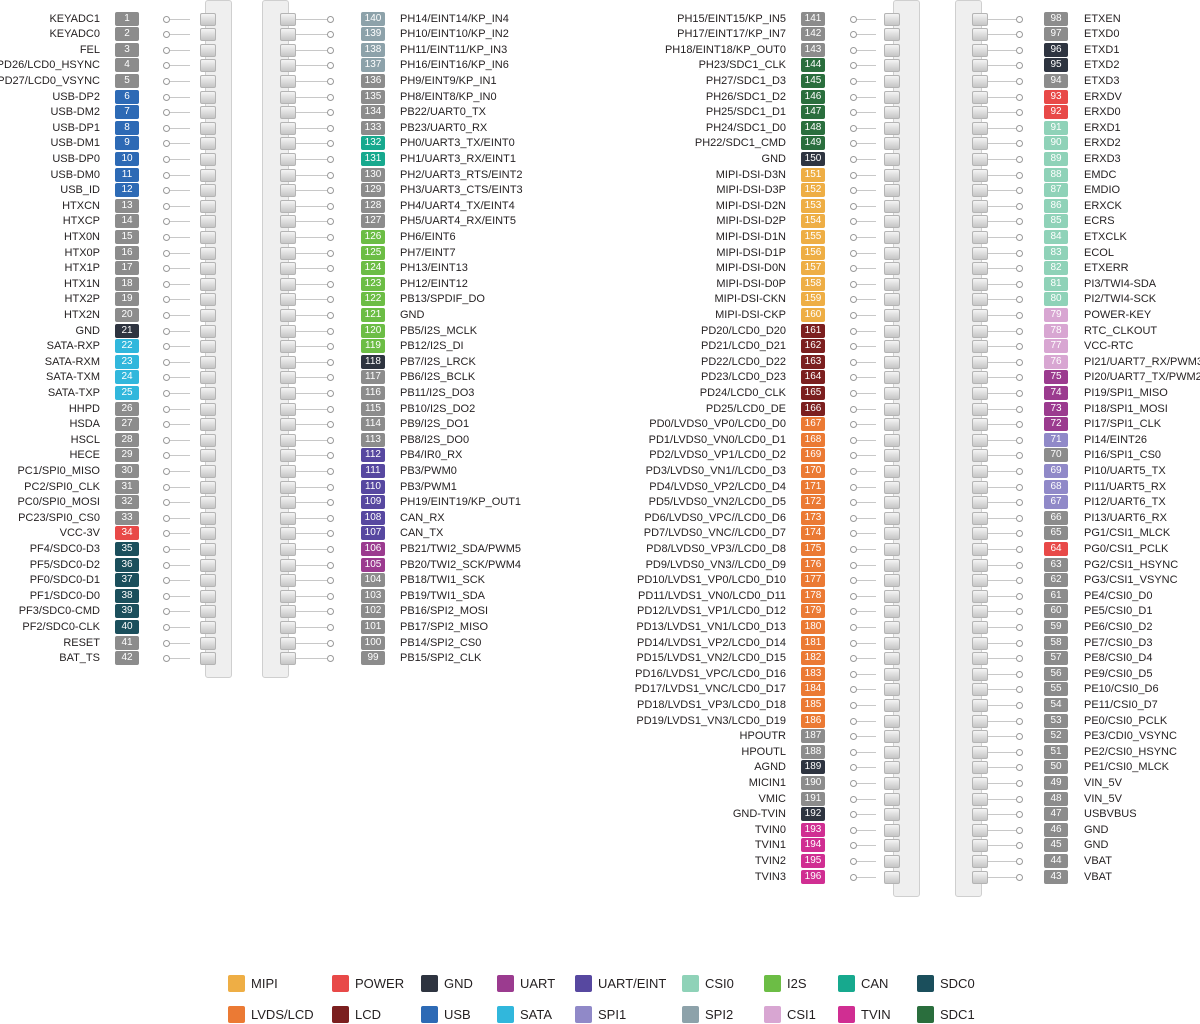  Describe the element at coordinates (80, 190) in the screenshot. I see `pin-label: USB_ID` at that location.